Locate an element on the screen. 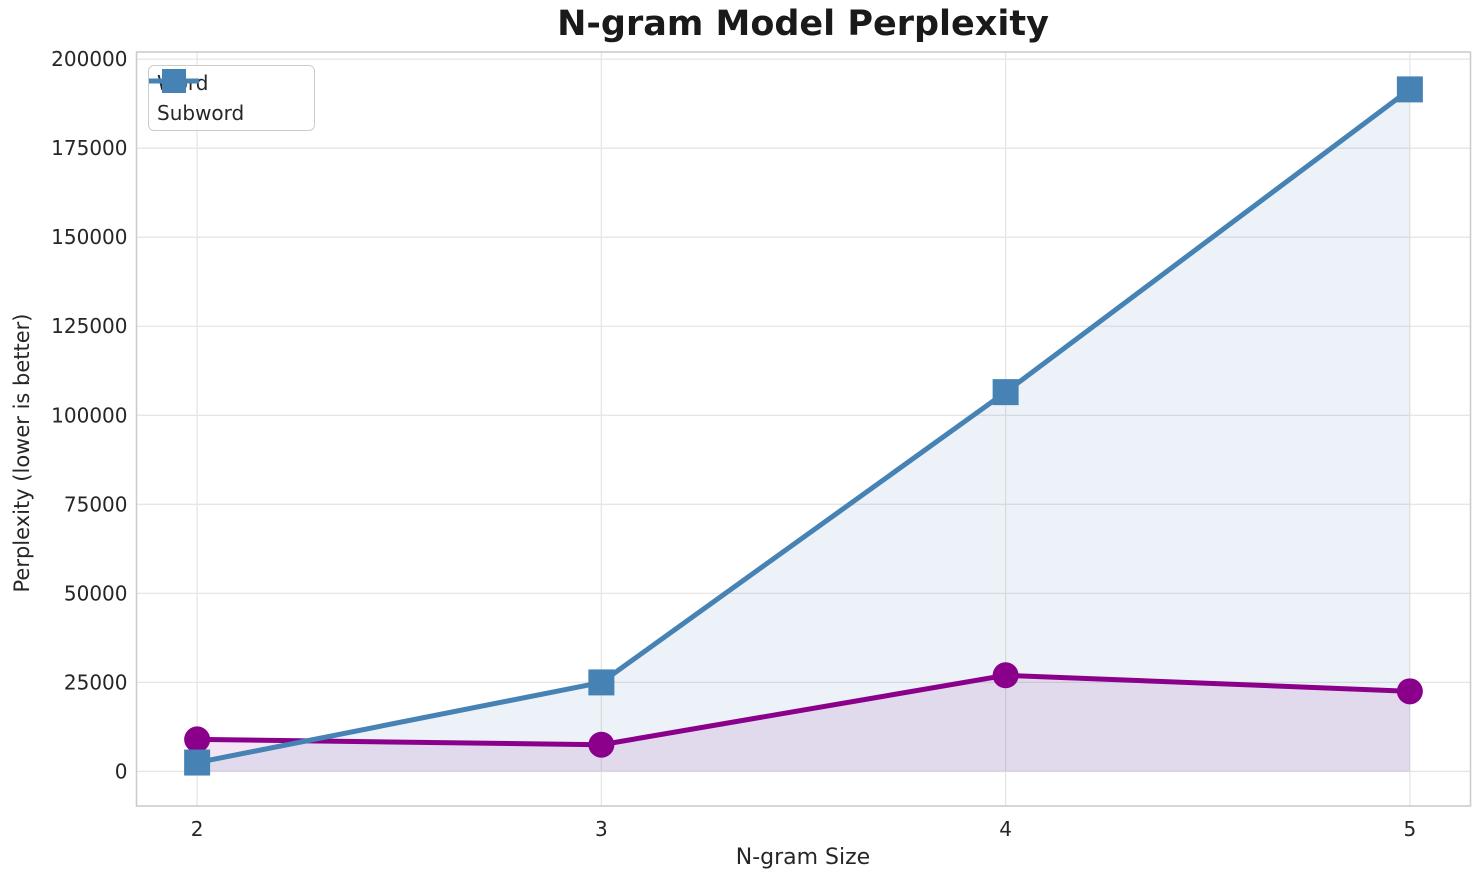 This screenshot has height=885, width=1484. legend-square is located at coordinates (174, 81).